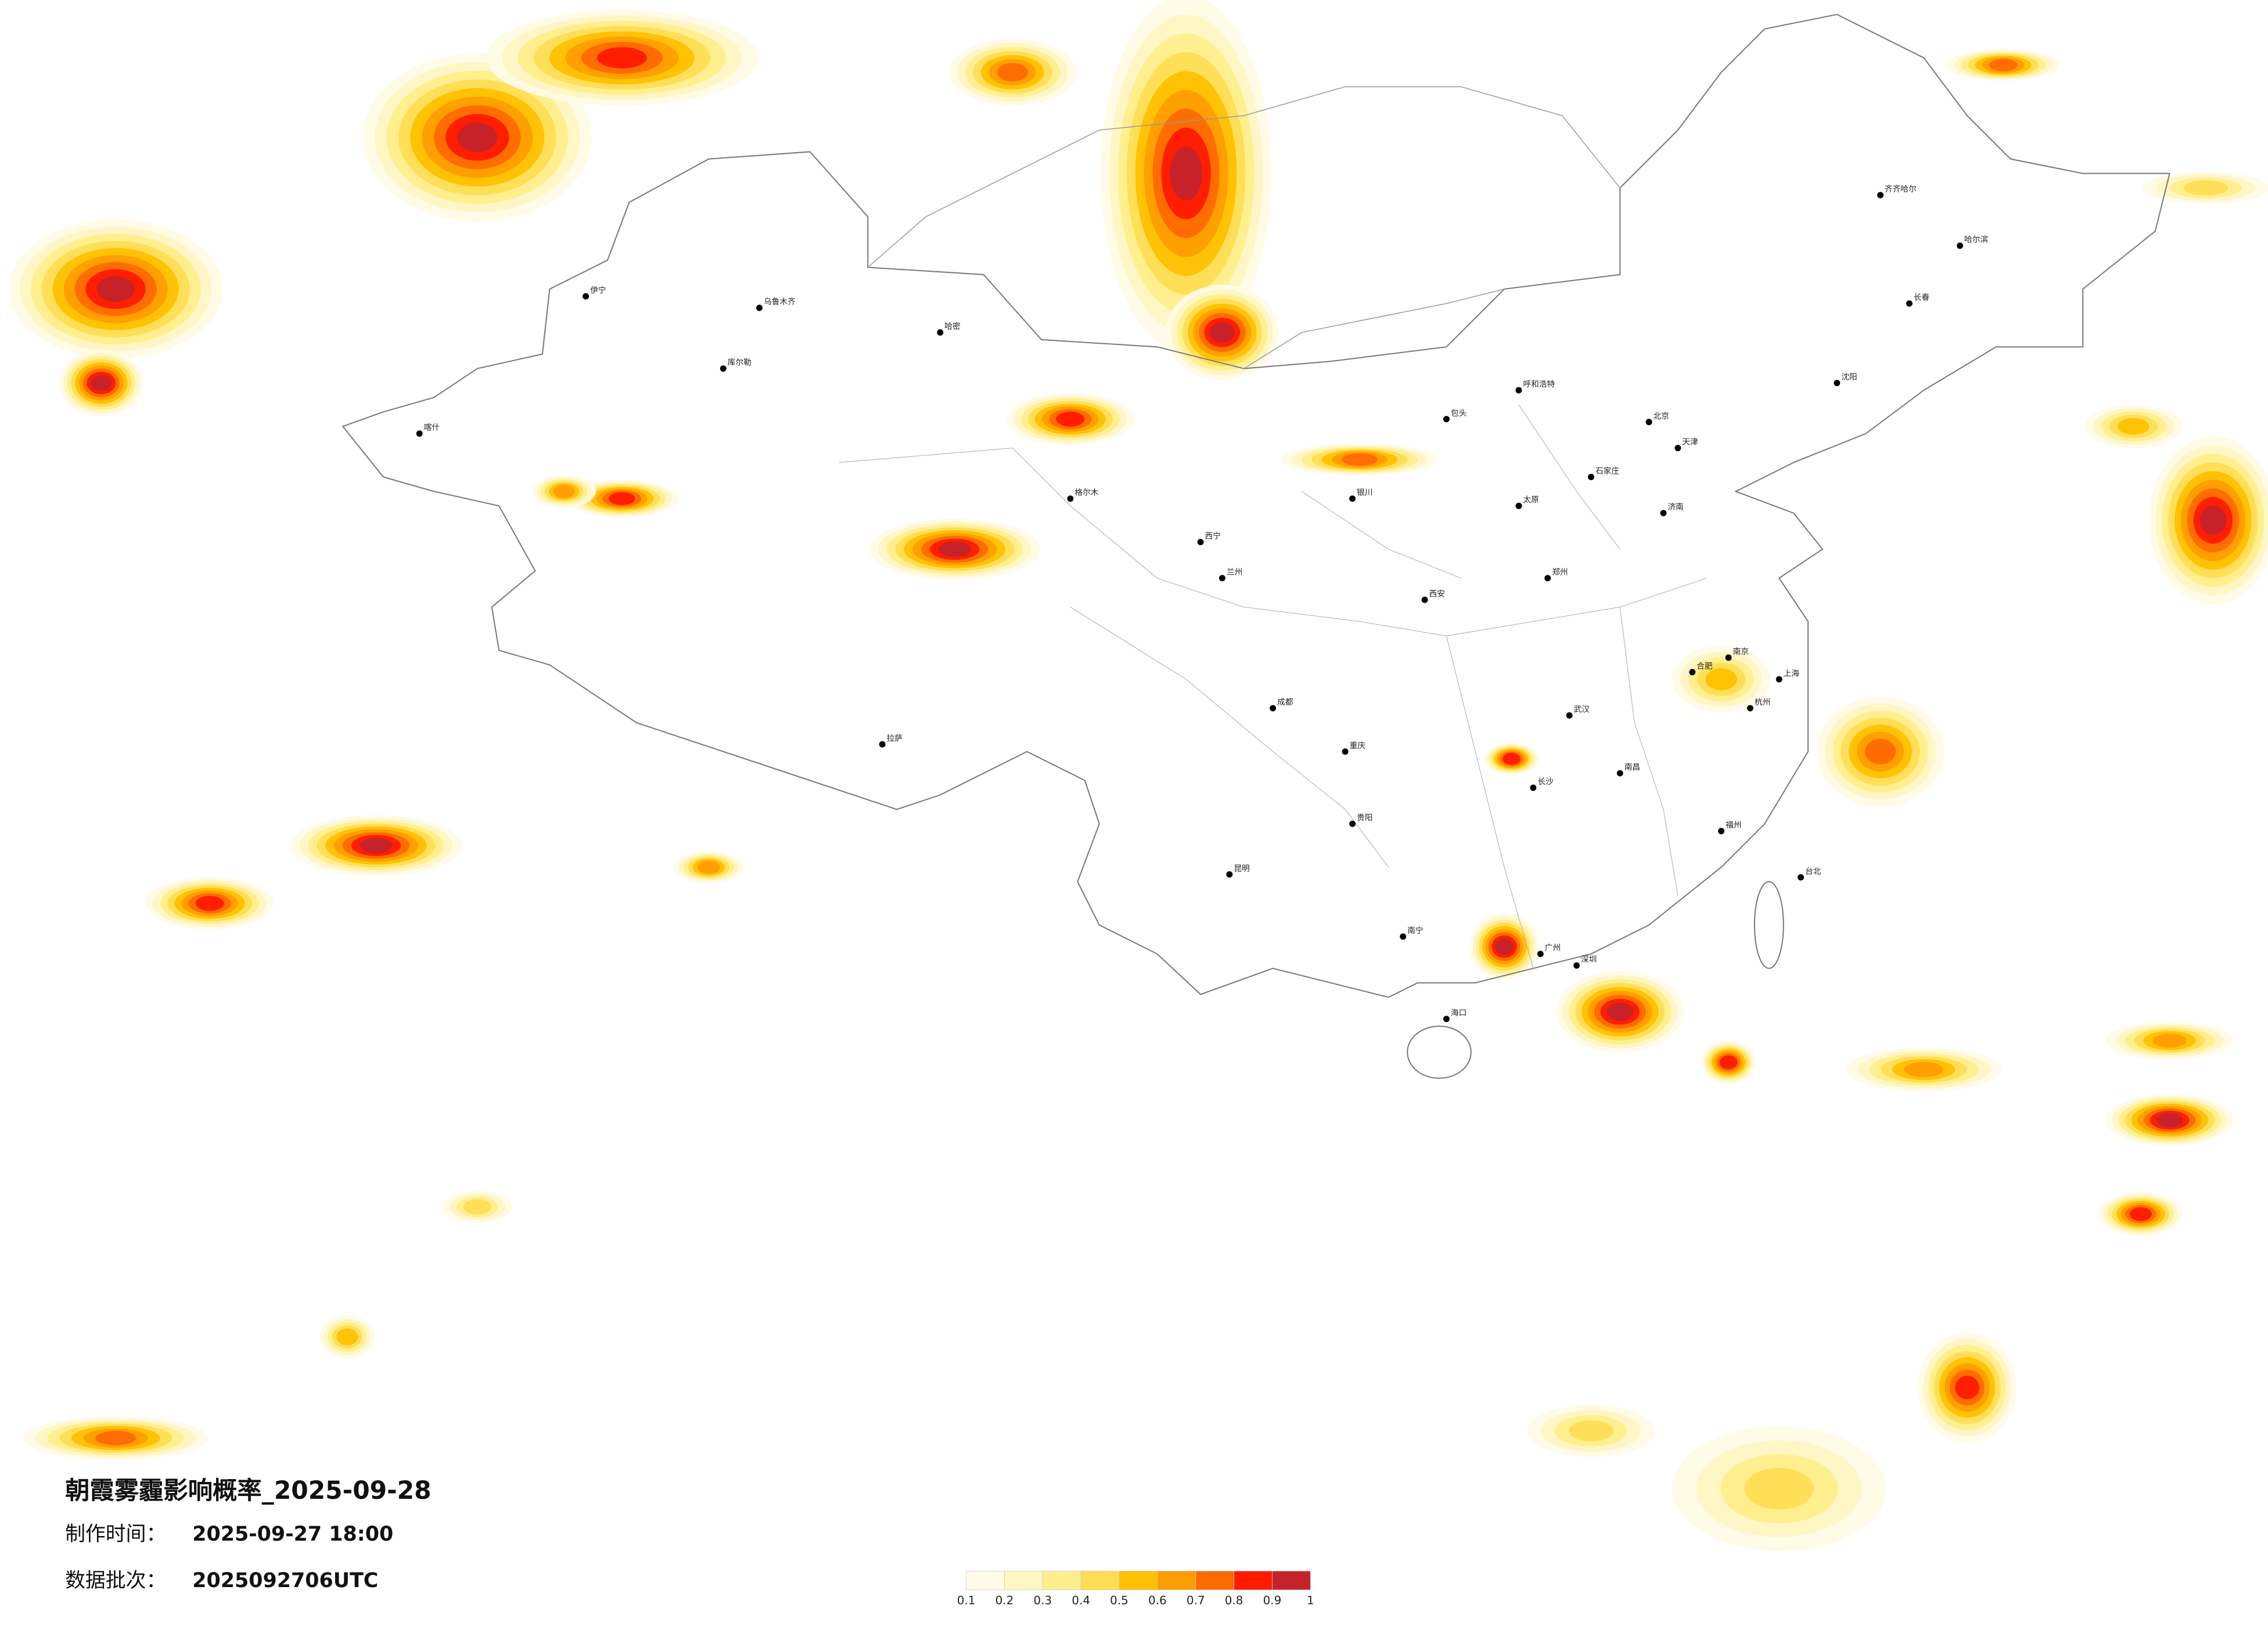 This screenshot has width=2268, height=1626. I want to click on city-label: 库尔勒, so click(740, 363).